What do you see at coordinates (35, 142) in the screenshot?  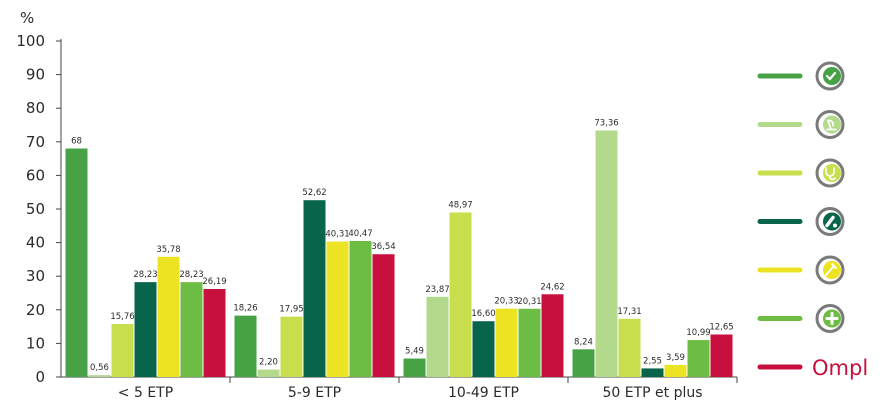 I see `y-tick-label: 70` at bounding box center [35, 142].